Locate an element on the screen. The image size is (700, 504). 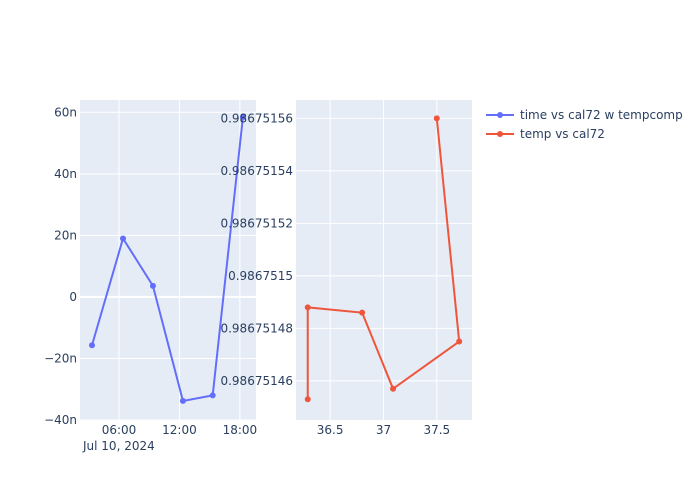
temp-series-line is located at coordinates (383, 259).